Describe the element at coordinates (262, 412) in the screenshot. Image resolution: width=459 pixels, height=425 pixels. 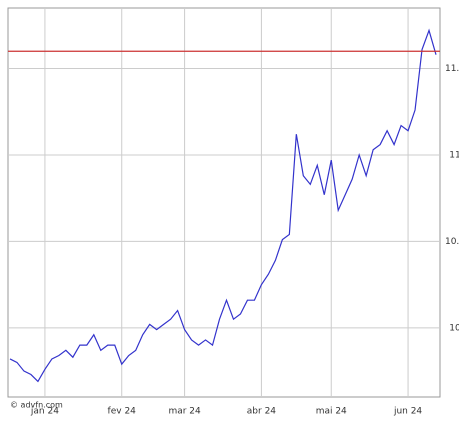
I see `x-tick-label: abr 24` at that location.